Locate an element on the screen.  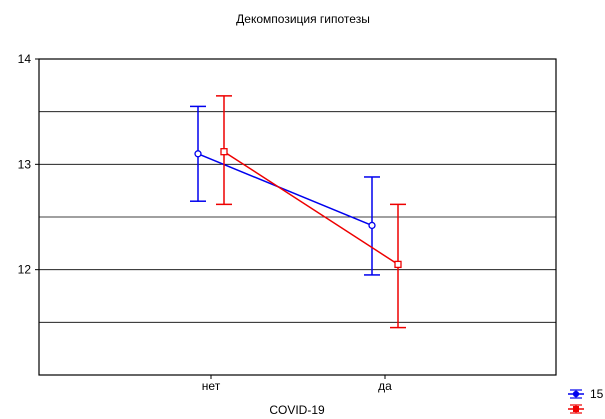
y-axis-ticks: 12 13 14 is located at coordinates (28, 164).